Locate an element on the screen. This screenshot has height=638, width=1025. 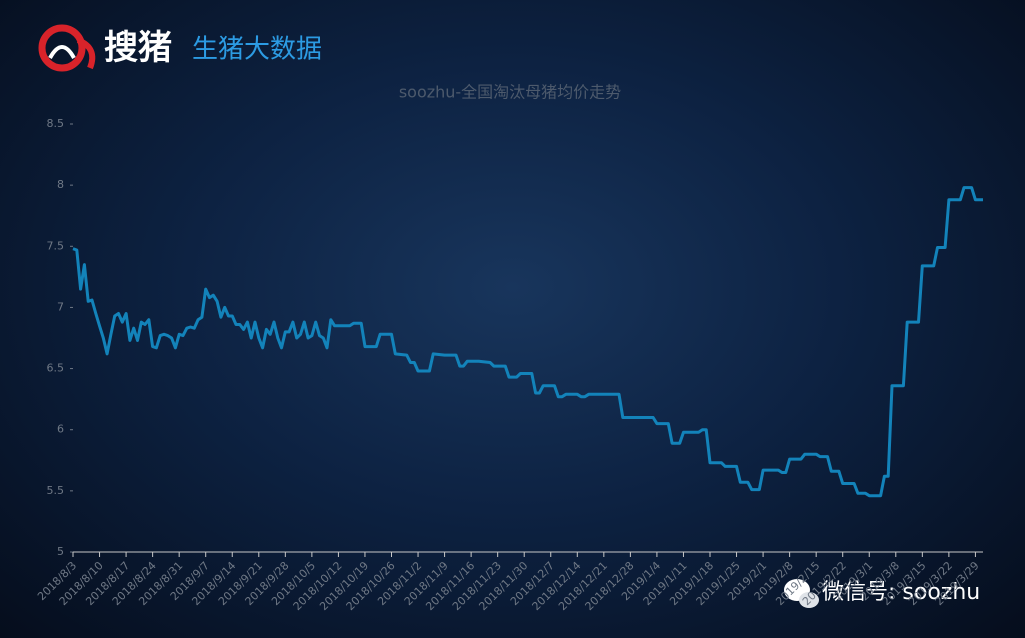
y-tick-label: 6 is located at coordinates (60, 429).